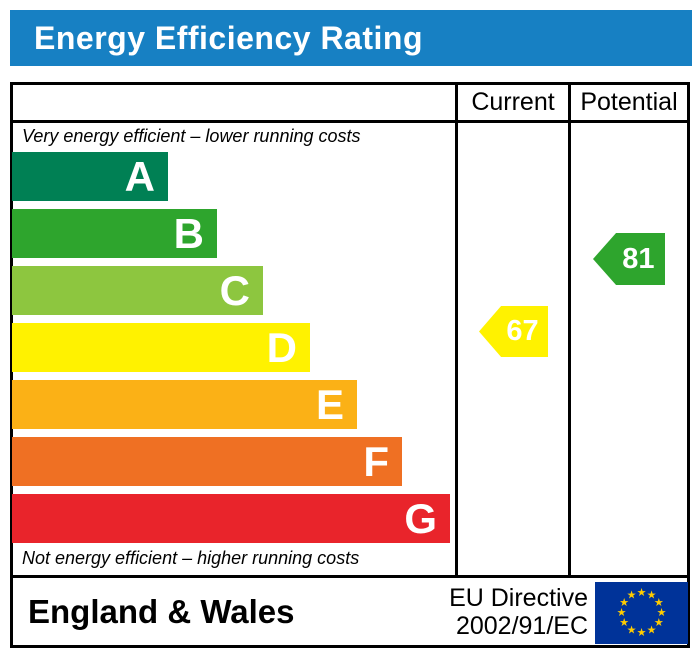  I want to click on title-bar: Energy Efficiency Rating, so click(351, 38).